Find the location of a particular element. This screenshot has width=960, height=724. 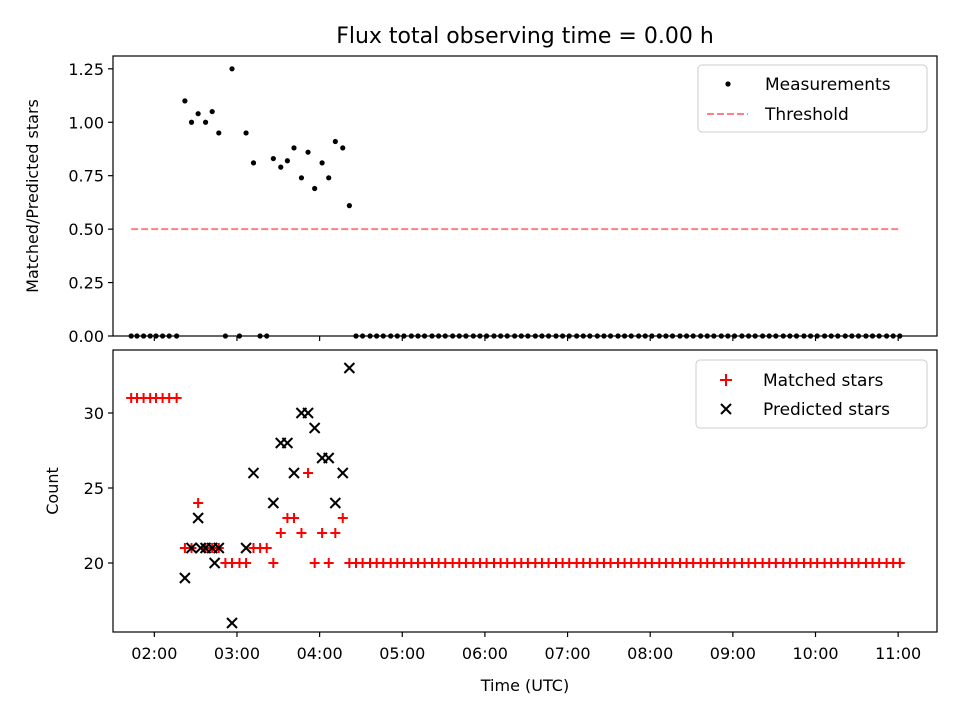

x-tick-label: 06:00 is located at coordinates (485, 653).